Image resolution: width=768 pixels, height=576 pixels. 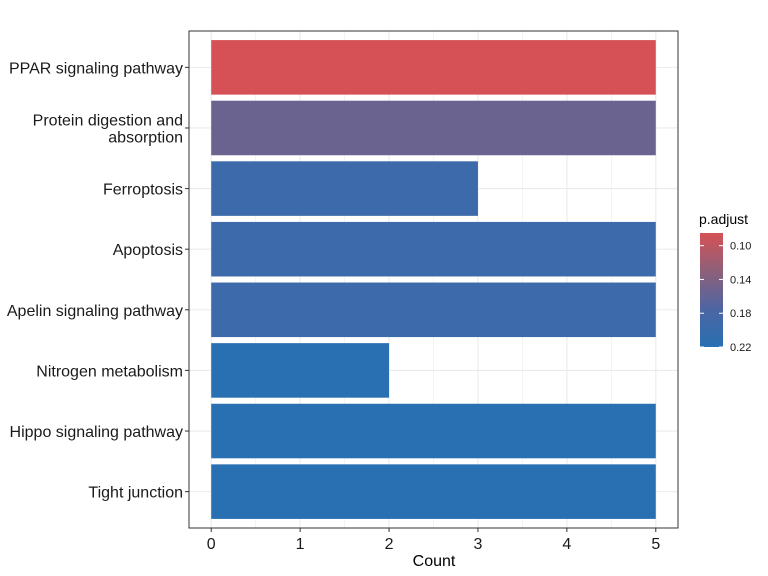 What do you see at coordinates (433, 540) in the screenshot?
I see `x-axis: 0 1 2 3 4 5` at bounding box center [433, 540].